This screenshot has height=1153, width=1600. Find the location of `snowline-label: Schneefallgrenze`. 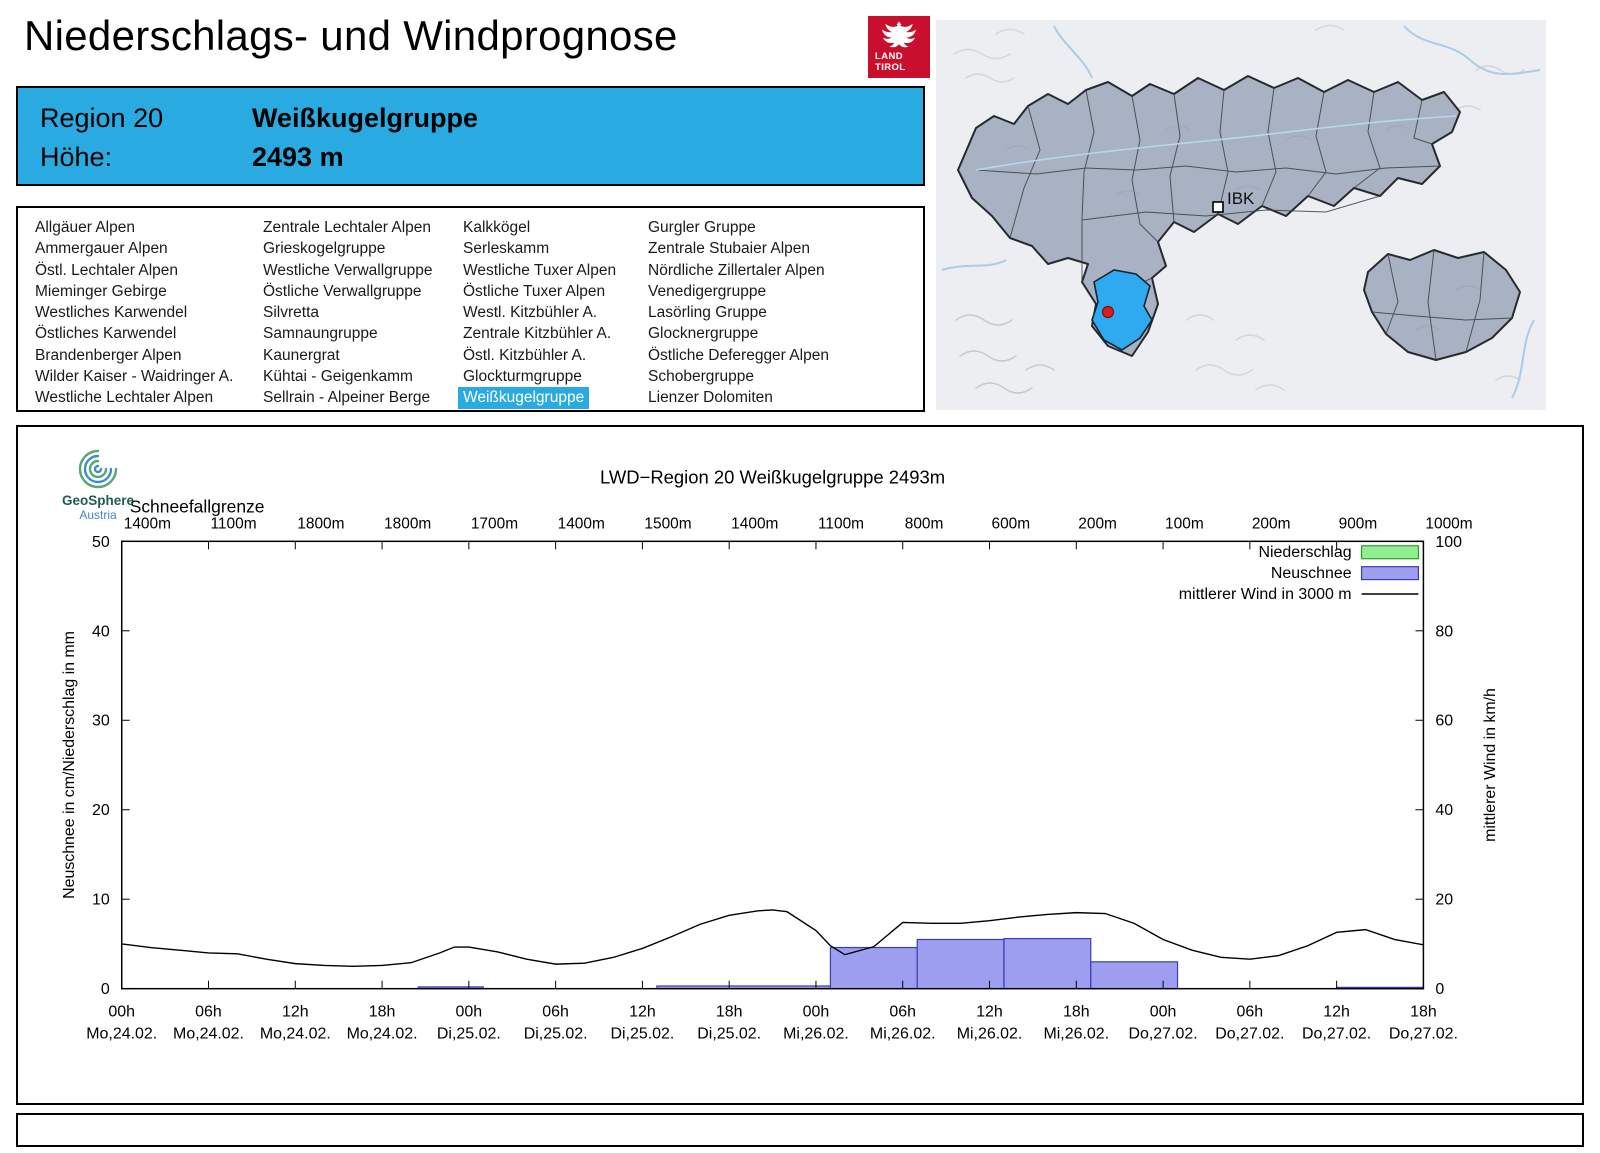

snowline-label: Schneefallgrenze is located at coordinates (197, 507).